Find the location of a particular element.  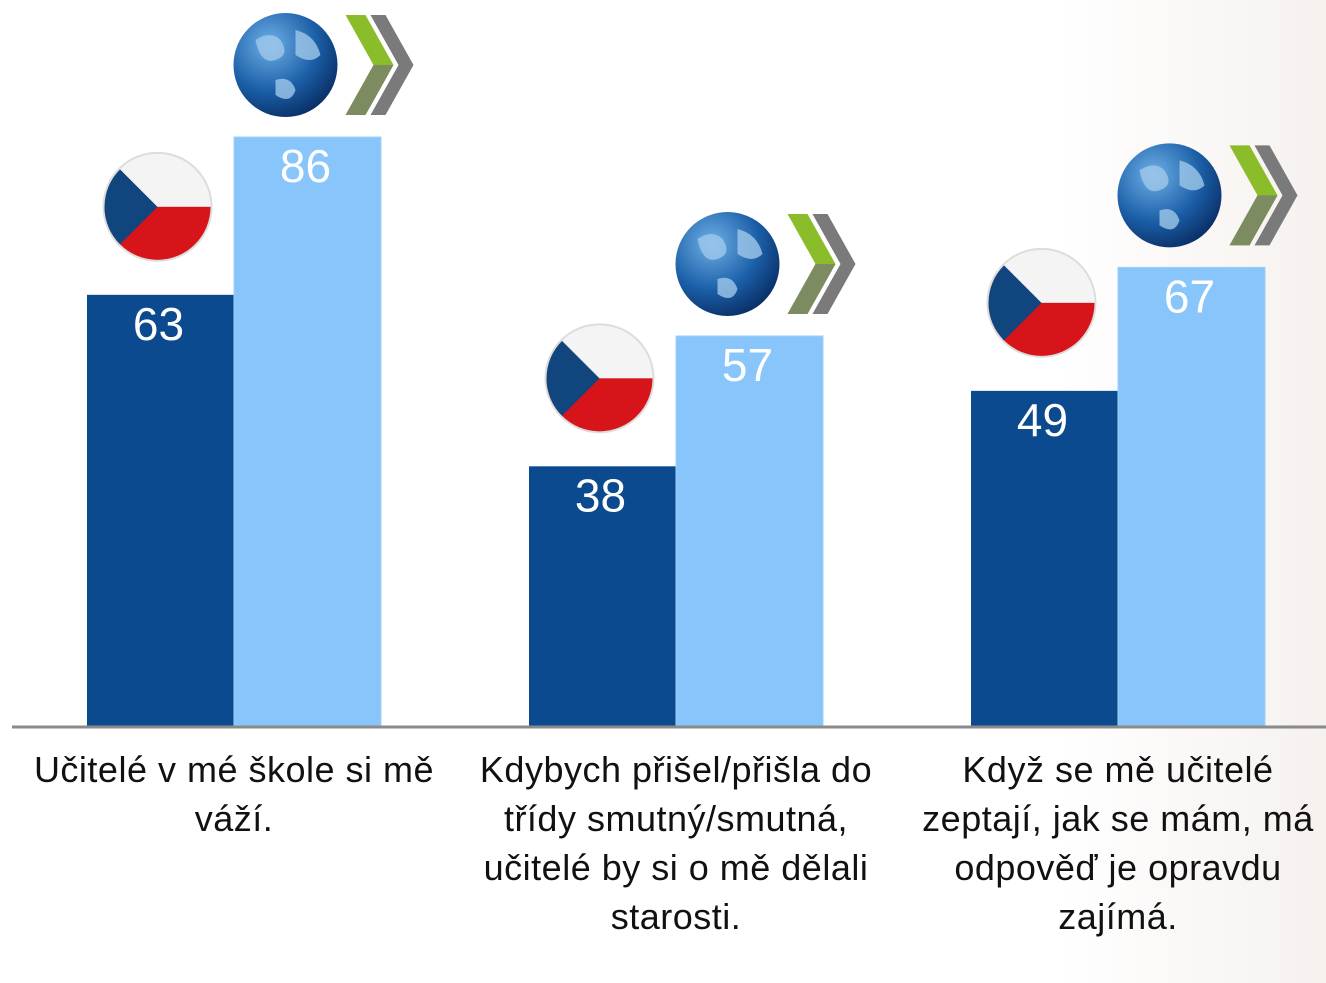

value-label: 86 is located at coordinates (305, 166).